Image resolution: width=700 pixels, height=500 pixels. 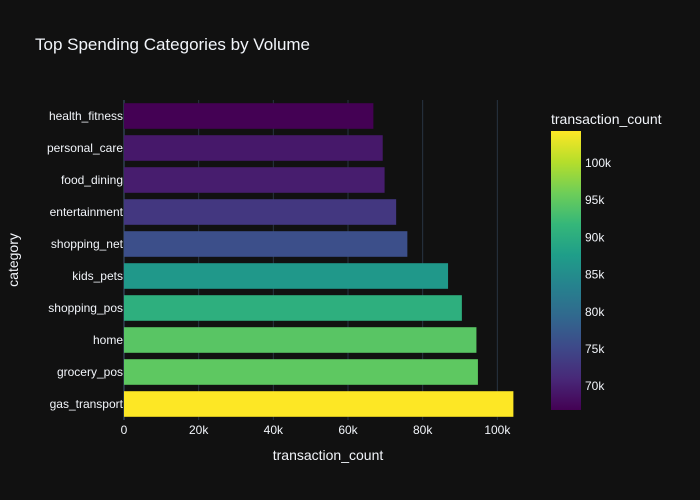 What do you see at coordinates (172, 44) in the screenshot?
I see `chart-title: Top Spending Categories by Volume` at bounding box center [172, 44].